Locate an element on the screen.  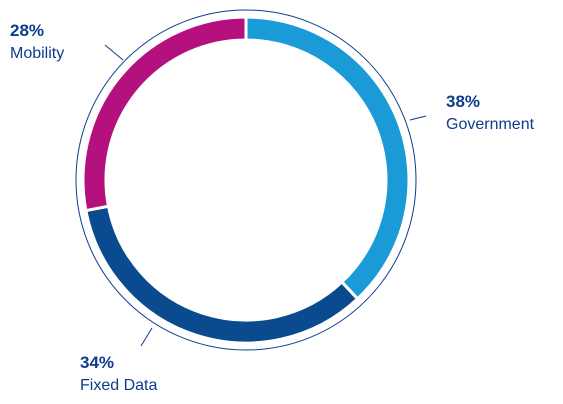
category-label: Mobility is located at coordinates (37, 53).